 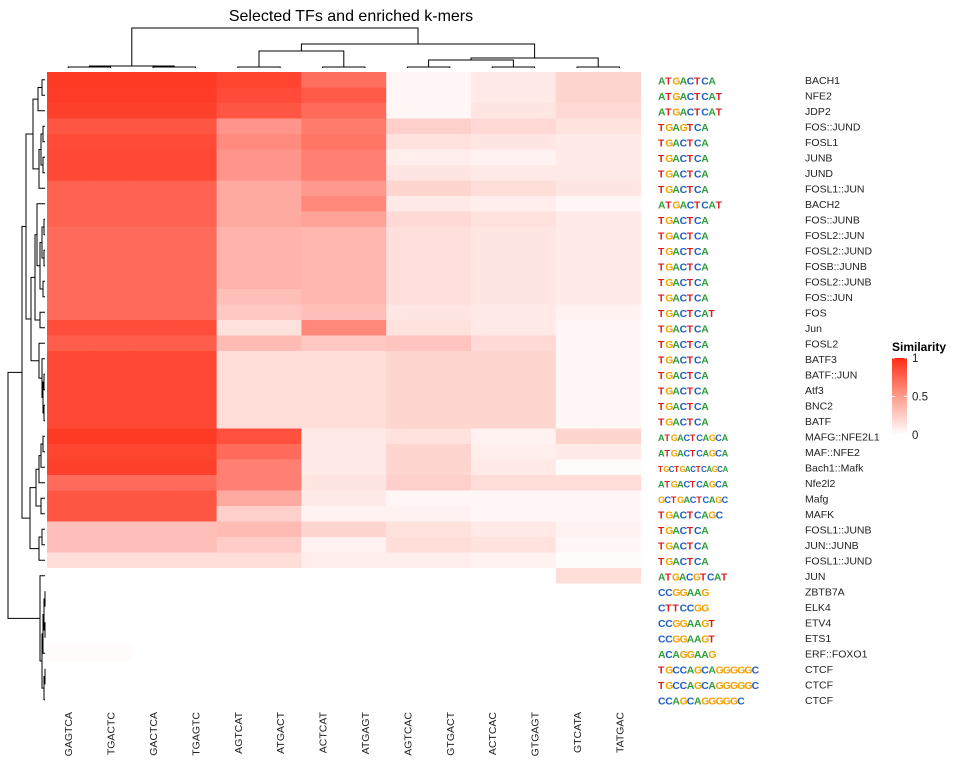 What do you see at coordinates (835, 189) in the screenshot?
I see `row-label: FOSL1::JUN` at bounding box center [835, 189].